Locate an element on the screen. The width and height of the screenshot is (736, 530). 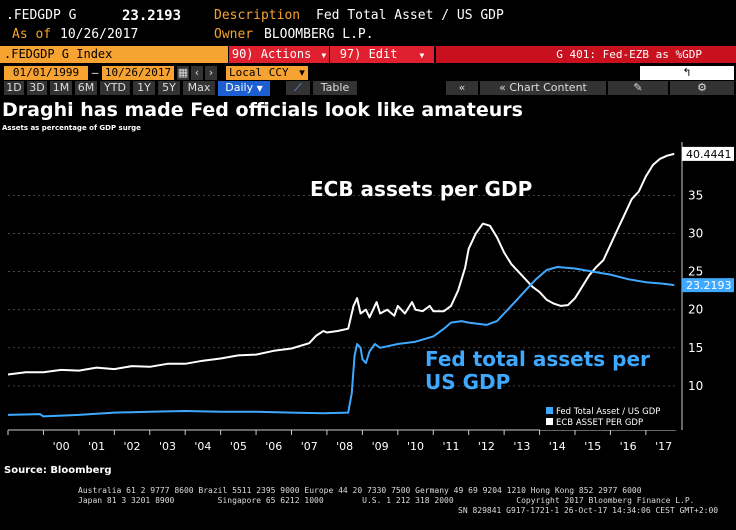
chart-name-bar: G 401: Fed-EZB as %GDP is located at coordinates (586, 54).